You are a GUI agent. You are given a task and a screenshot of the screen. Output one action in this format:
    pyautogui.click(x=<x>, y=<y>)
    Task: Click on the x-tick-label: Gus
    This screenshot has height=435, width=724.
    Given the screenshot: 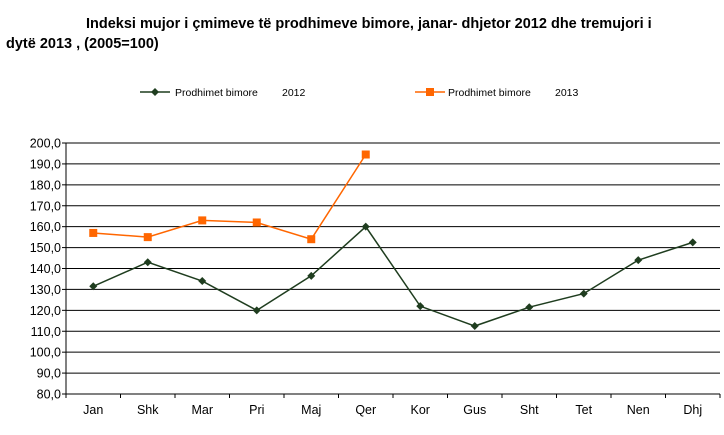 What is the action you would take?
    pyautogui.click(x=474, y=410)
    